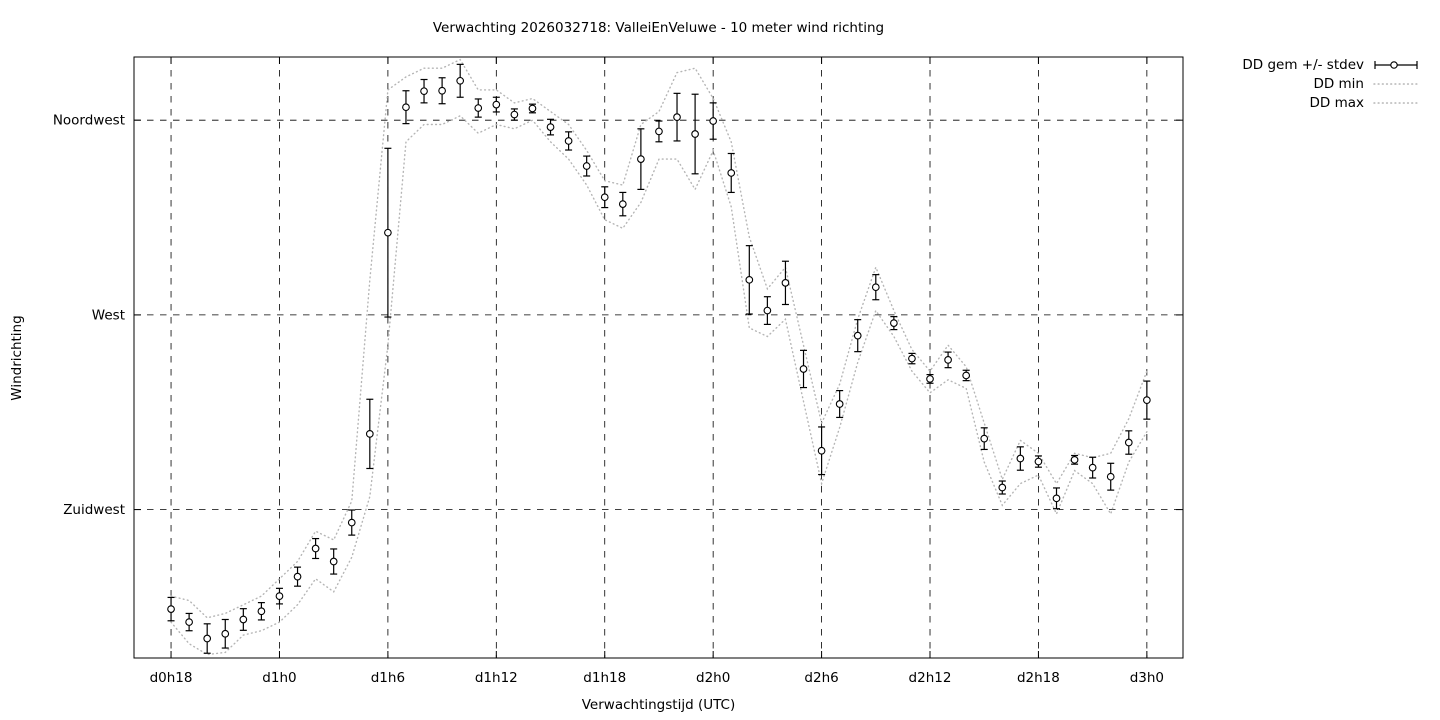 The image size is (1440, 720). What do you see at coordinates (108, 315) in the screenshot?
I see `y-tick-label: West` at bounding box center [108, 315].